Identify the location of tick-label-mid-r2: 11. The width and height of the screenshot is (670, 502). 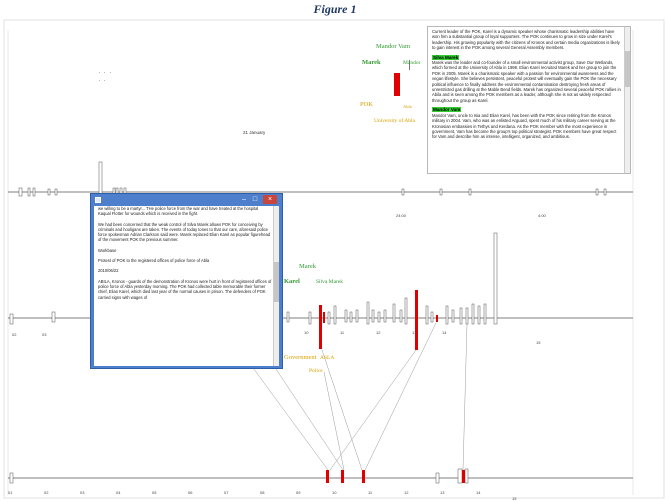
(342, 332).